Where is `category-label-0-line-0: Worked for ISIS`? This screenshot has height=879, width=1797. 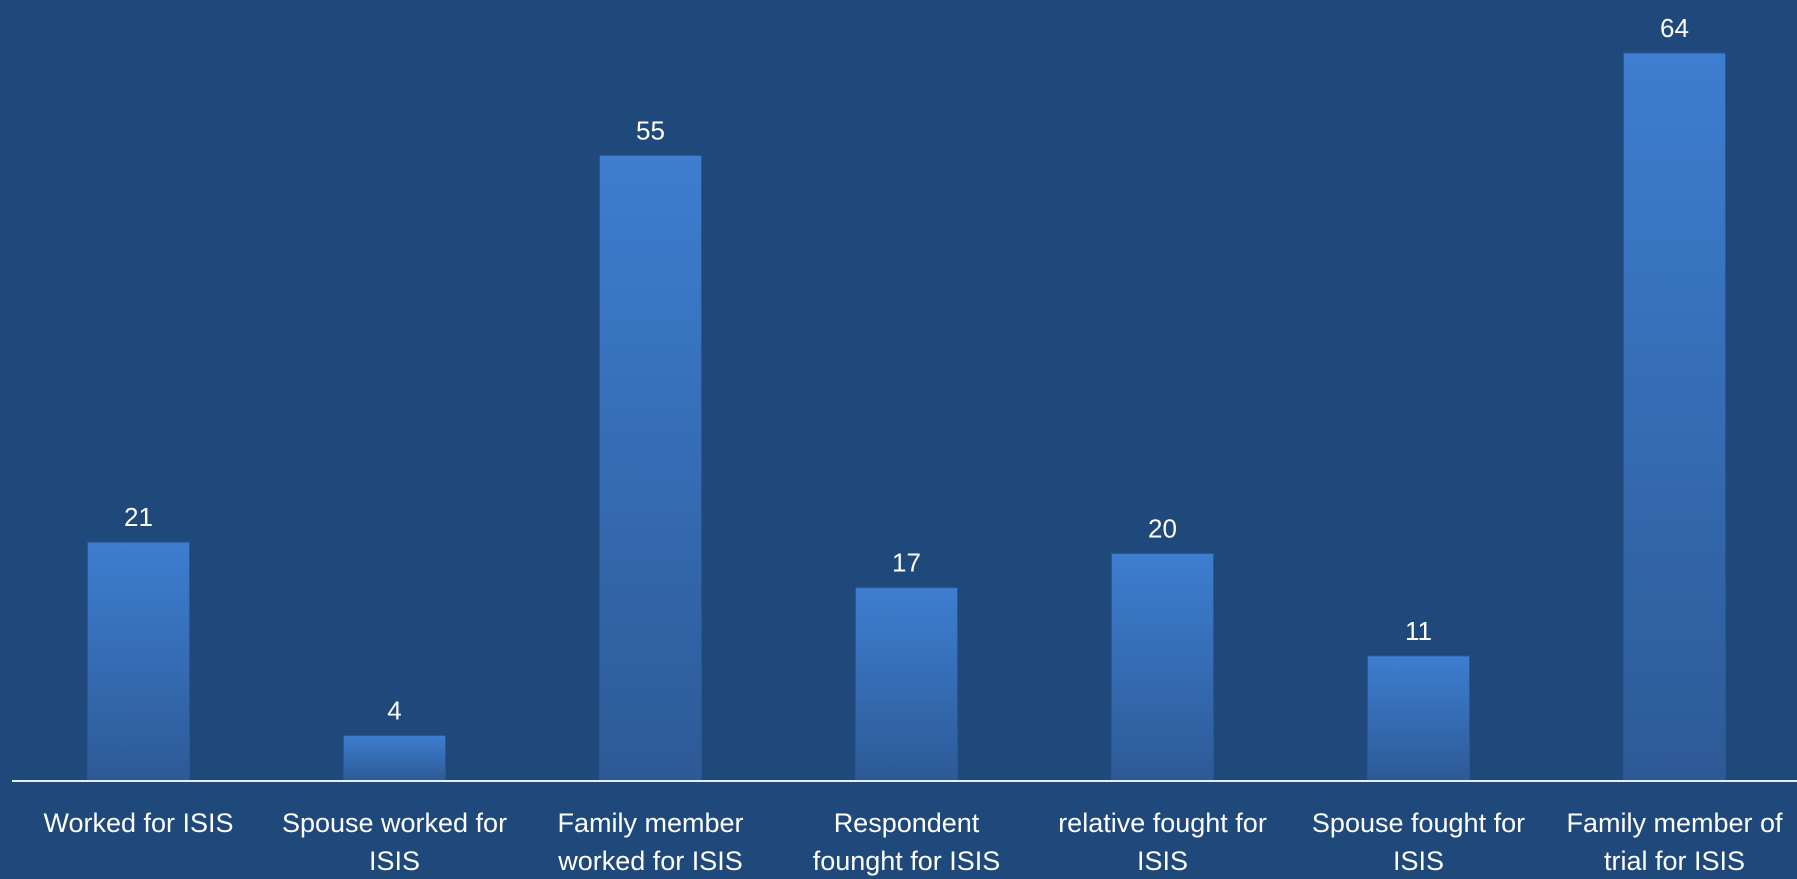 category-label-0-line-0: Worked for ISIS is located at coordinates (138, 823).